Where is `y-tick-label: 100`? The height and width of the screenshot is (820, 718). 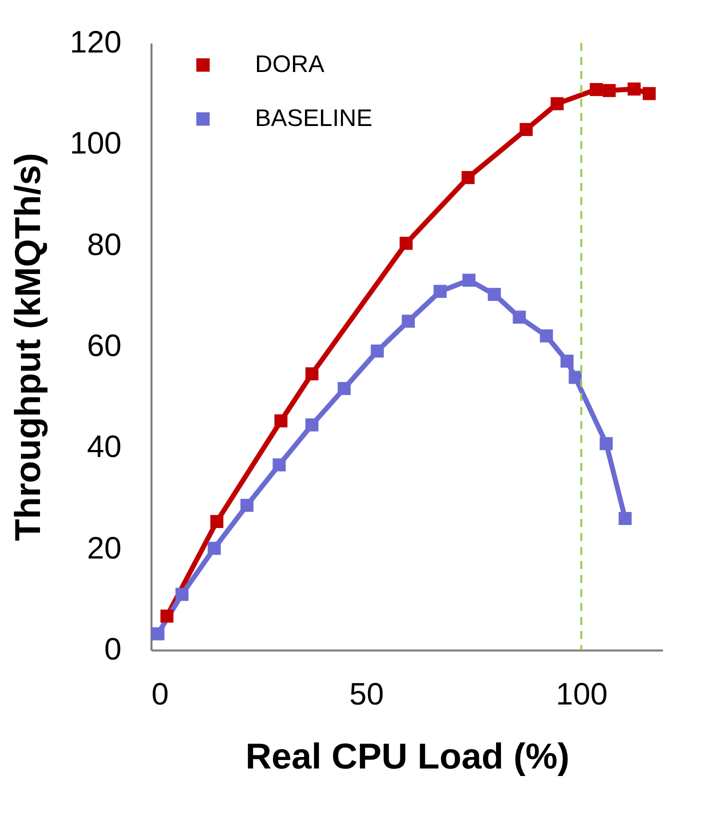 y-tick-label: 100 is located at coordinates (96, 143).